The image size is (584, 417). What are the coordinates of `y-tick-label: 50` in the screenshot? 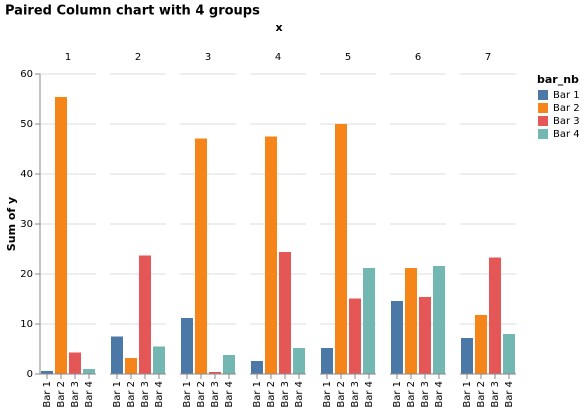 It's located at (26, 124).